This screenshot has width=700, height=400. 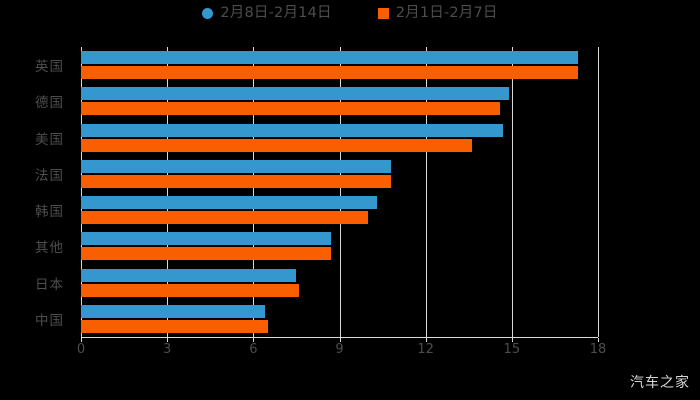 What do you see at coordinates (49, 212) in the screenshot?
I see `y-axis-tick-label: 韩国` at bounding box center [49, 212].